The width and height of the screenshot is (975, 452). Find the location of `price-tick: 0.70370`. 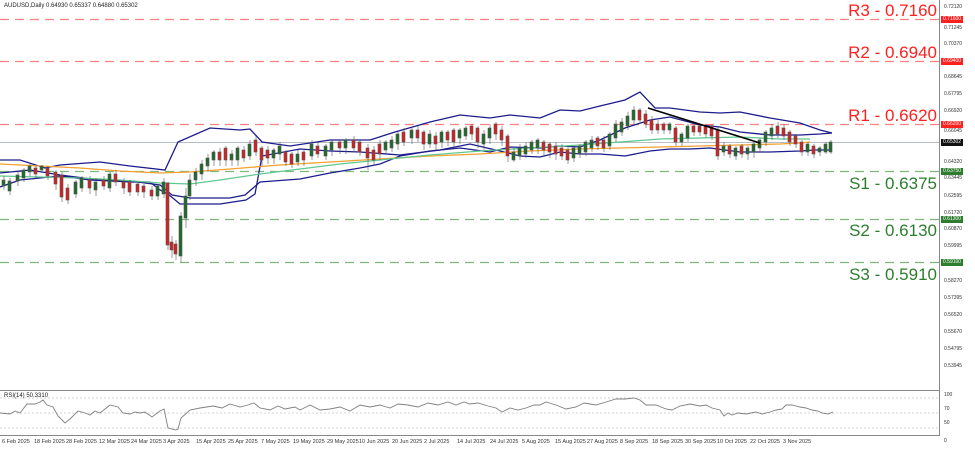

price-tick: 0.70370 is located at coordinates (953, 44).